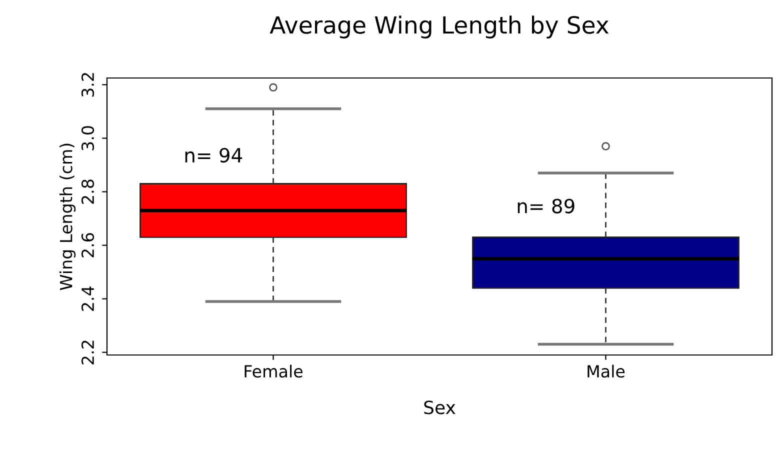 This screenshot has width=782, height=456. I want to click on annotation: n= 89, so click(546, 206).